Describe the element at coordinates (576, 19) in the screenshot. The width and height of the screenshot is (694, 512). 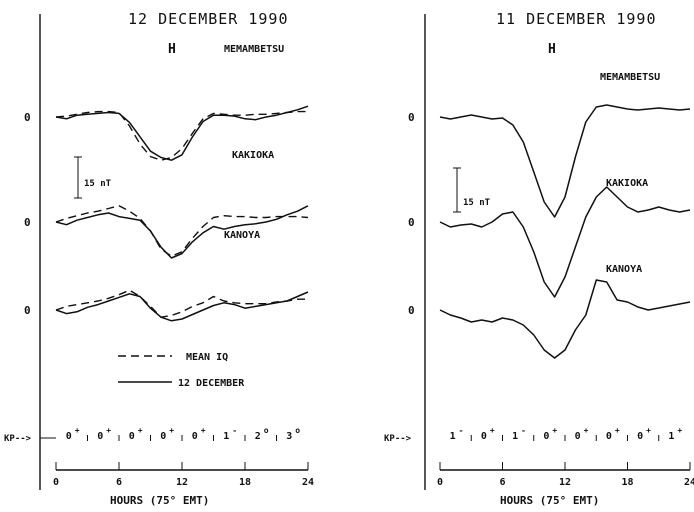
I see `panel-title: 11 DECEMBER 1990` at that location.